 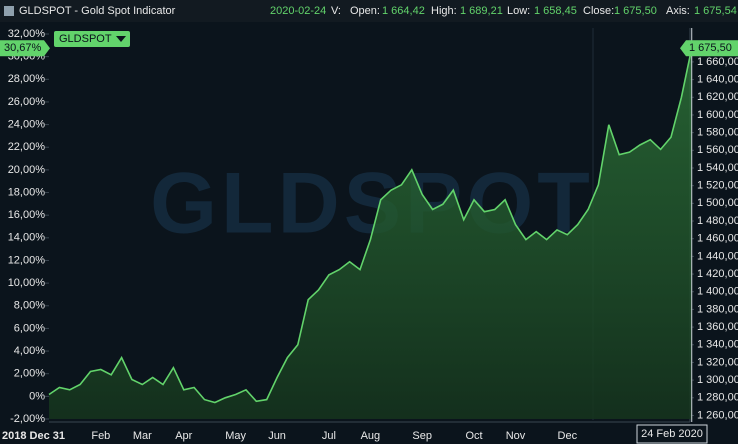 I want to click on y-tick-label: 8,00%, so click(x=29, y=306).